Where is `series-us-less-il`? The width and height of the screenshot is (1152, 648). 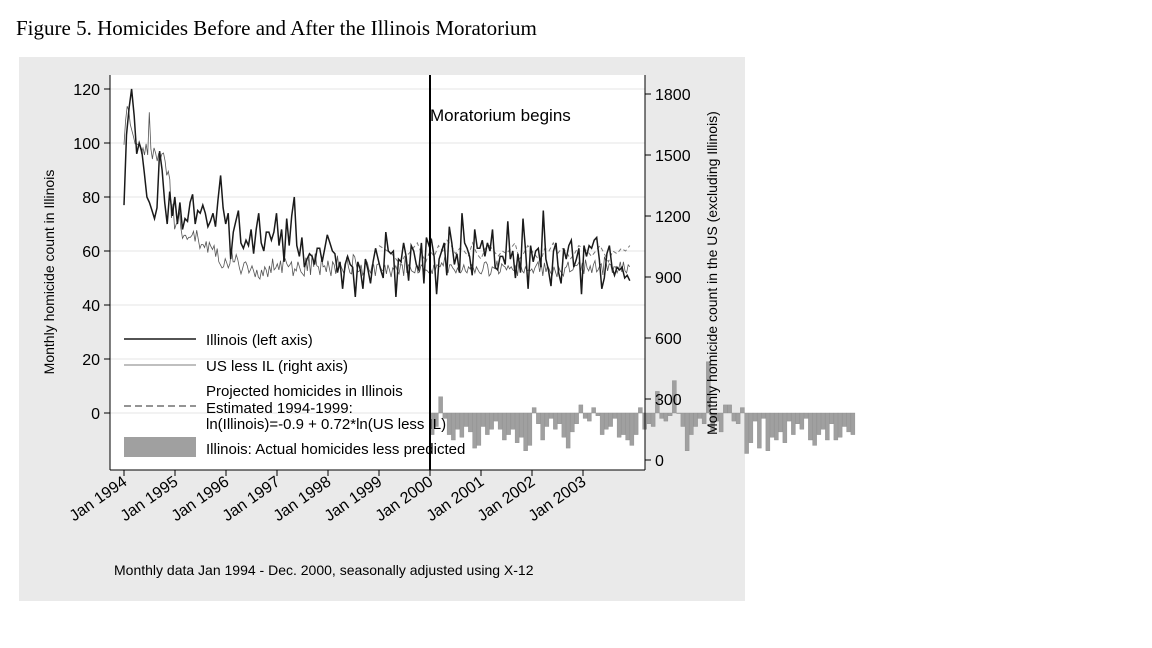
series-us-less-il is located at coordinates (377, 193).